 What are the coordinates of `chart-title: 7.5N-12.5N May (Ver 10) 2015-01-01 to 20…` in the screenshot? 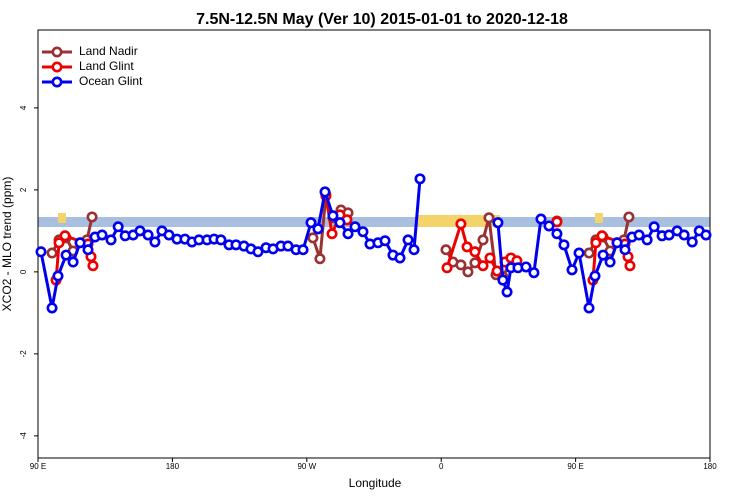 It's located at (382, 19).